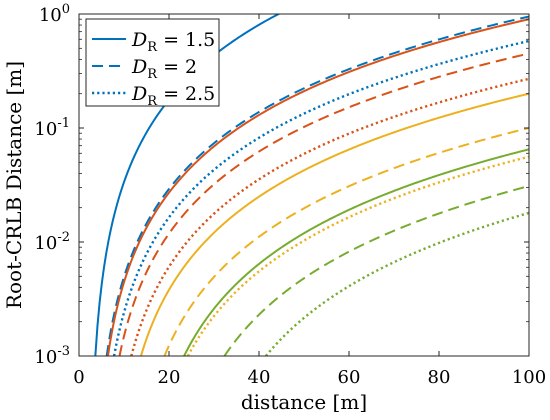  I want to click on y-axis-title: Root-CRLB Distance [m], so click(14, 185).